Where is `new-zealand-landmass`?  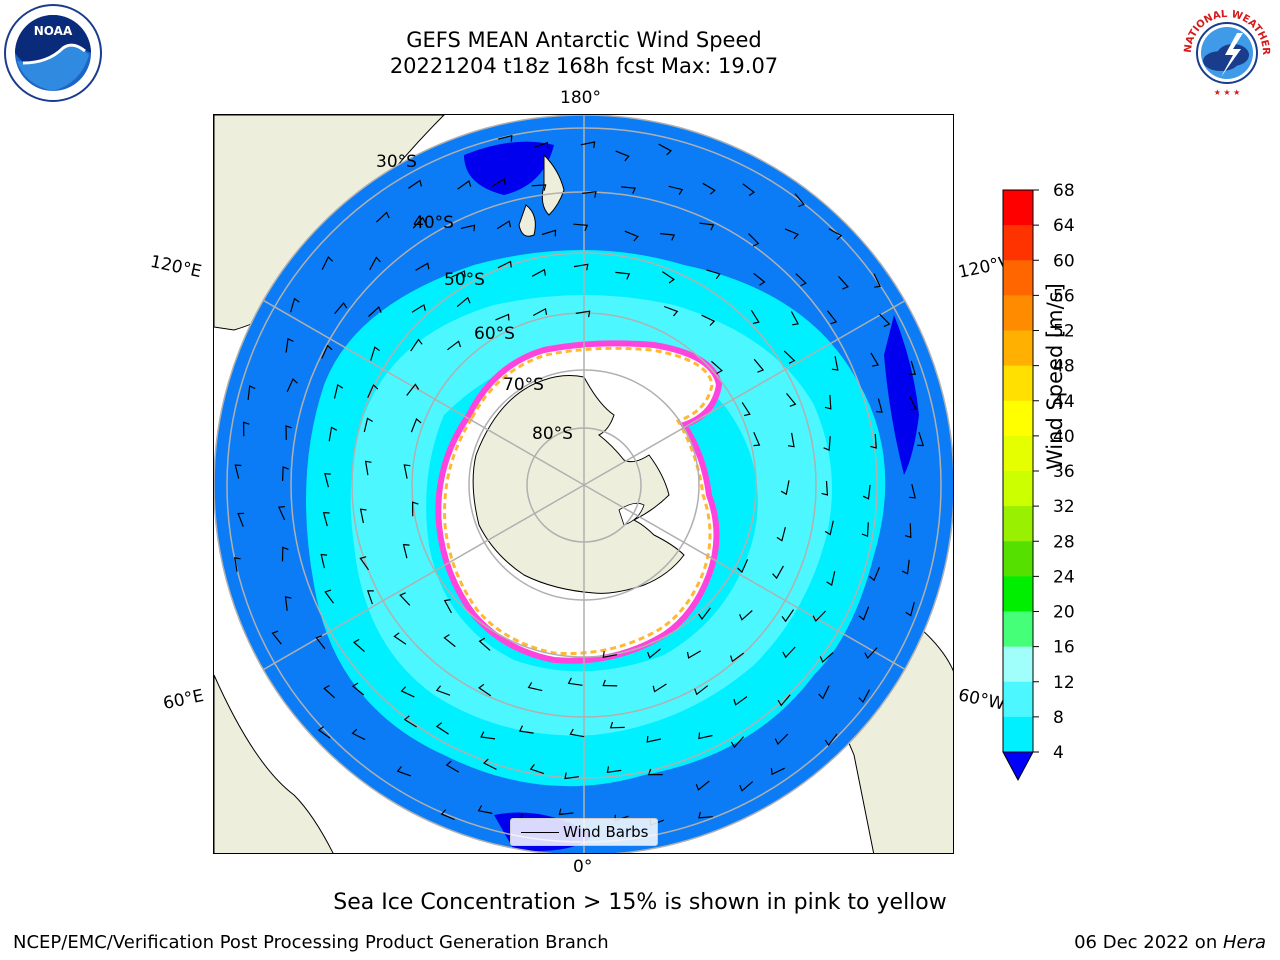
new-zealand-landmass is located at coordinates (553, 184).